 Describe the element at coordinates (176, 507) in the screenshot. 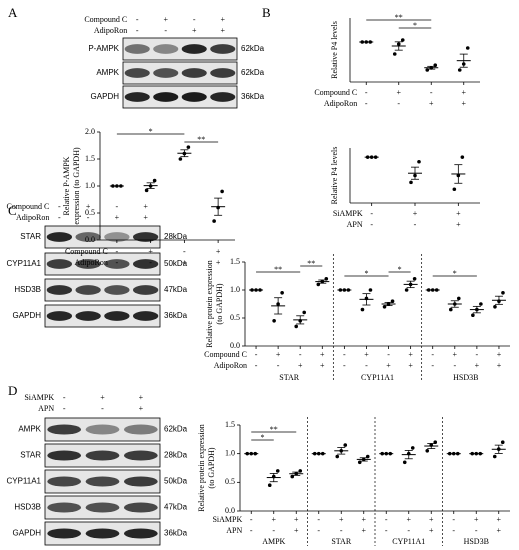

I see `blot-size-label: 47kDa` at that location.